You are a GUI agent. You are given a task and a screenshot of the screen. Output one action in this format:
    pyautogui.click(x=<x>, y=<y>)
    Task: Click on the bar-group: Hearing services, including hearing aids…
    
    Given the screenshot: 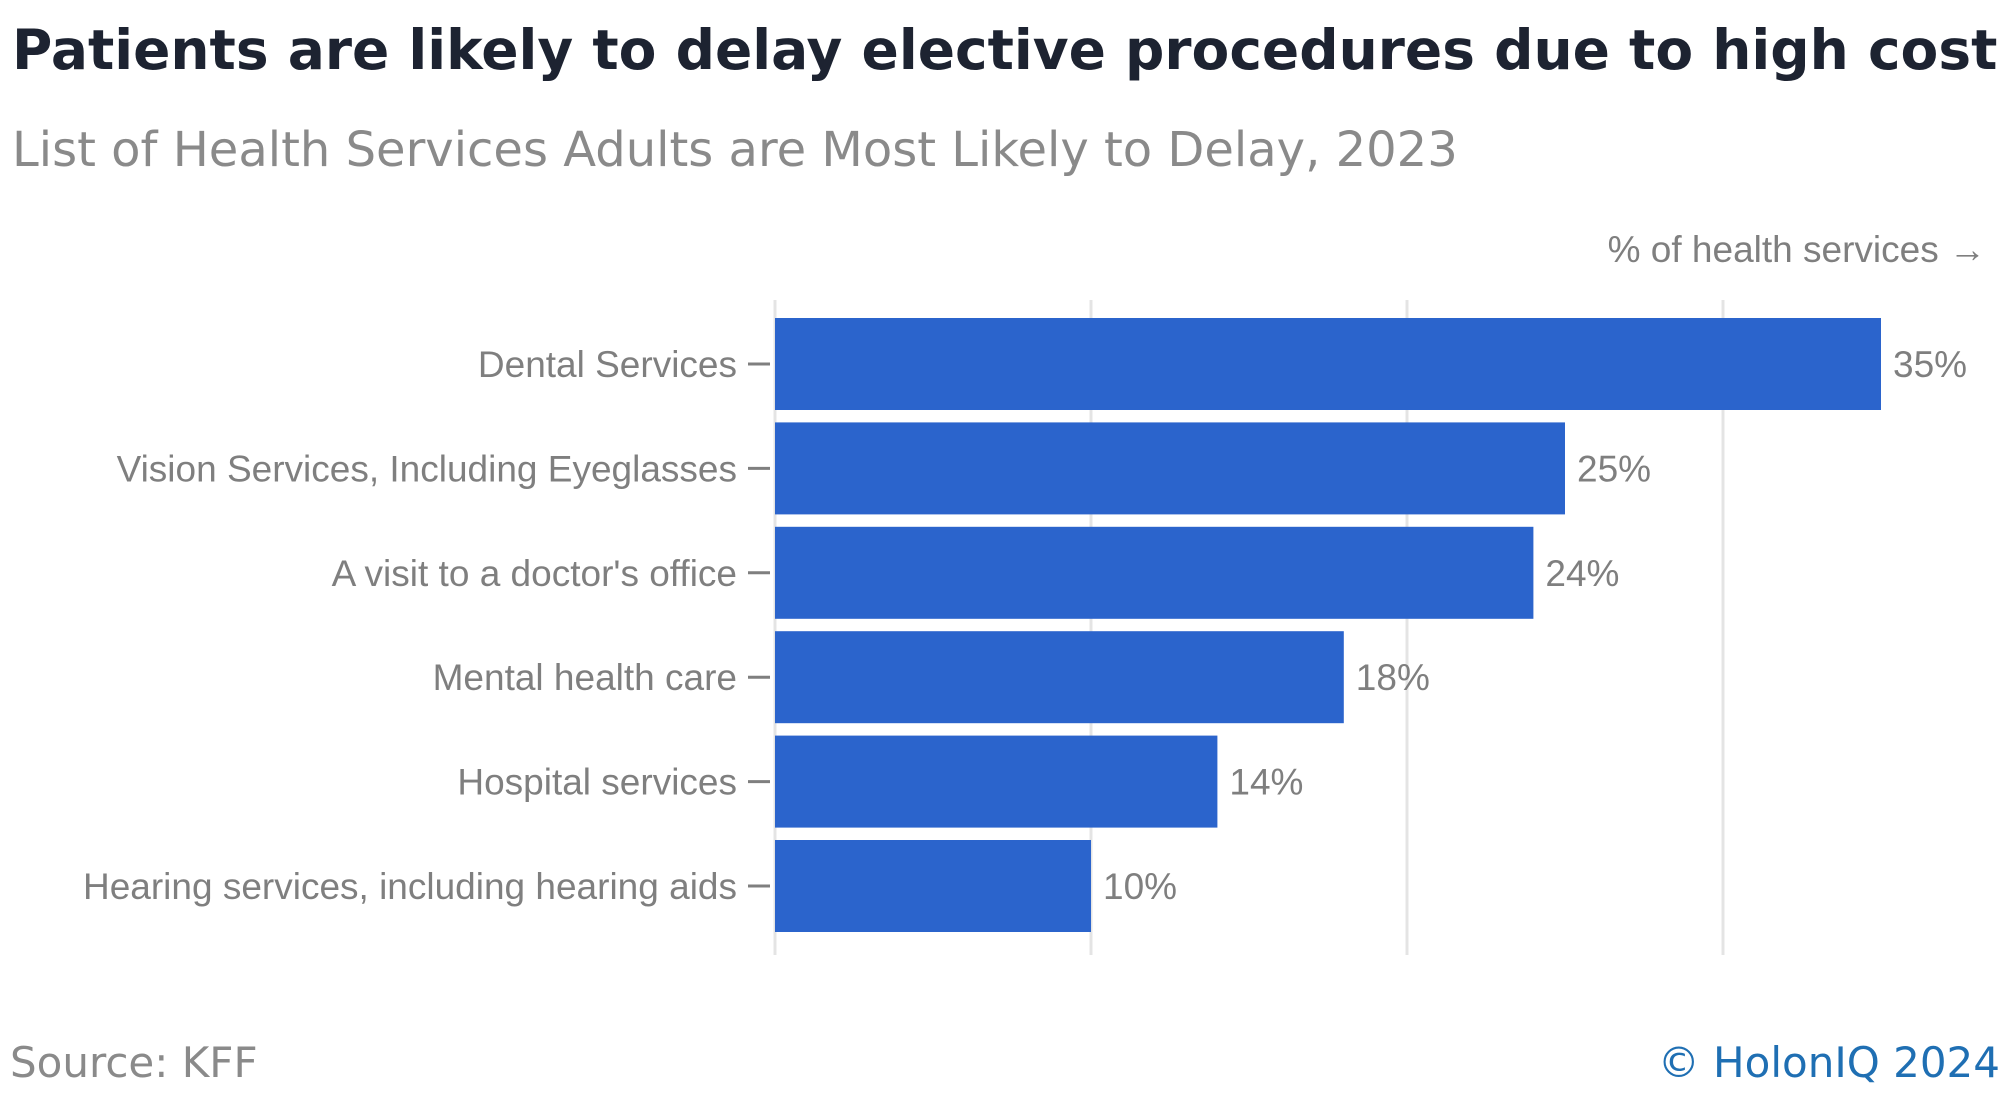 What is the action you would take?
    pyautogui.click(x=630, y=886)
    